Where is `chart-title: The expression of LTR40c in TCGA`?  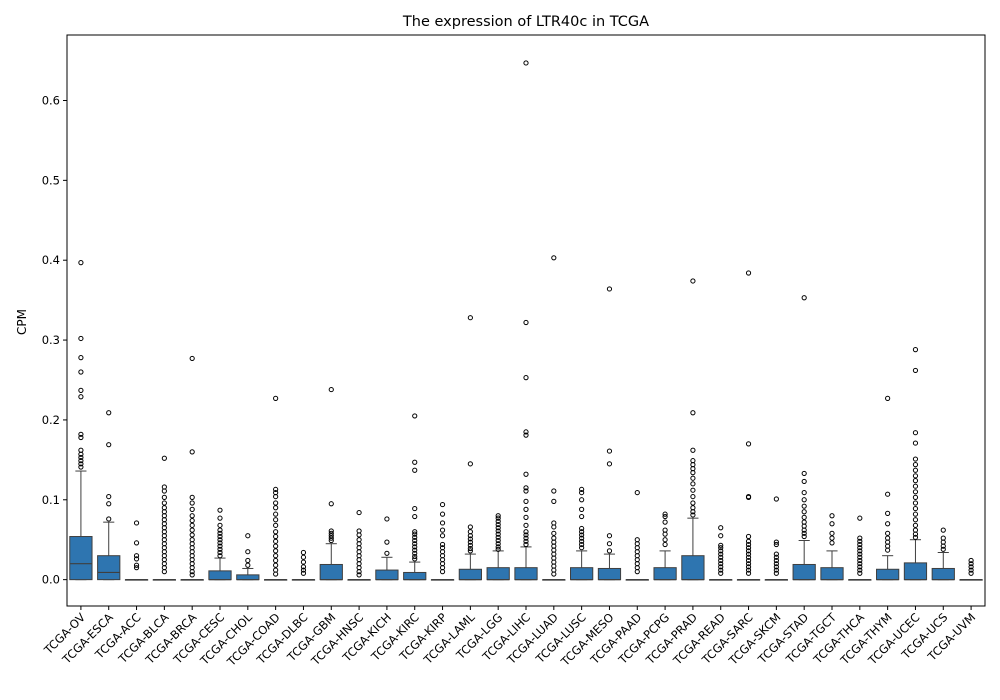
chart-title: The expression of LTR40c in TCGA is located at coordinates (525, 22).